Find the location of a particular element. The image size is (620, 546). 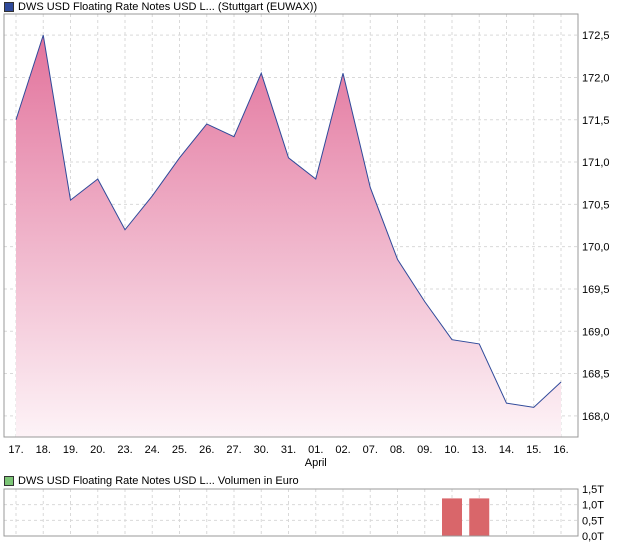

price-y-tick-label: 168,0 is located at coordinates (596, 417).